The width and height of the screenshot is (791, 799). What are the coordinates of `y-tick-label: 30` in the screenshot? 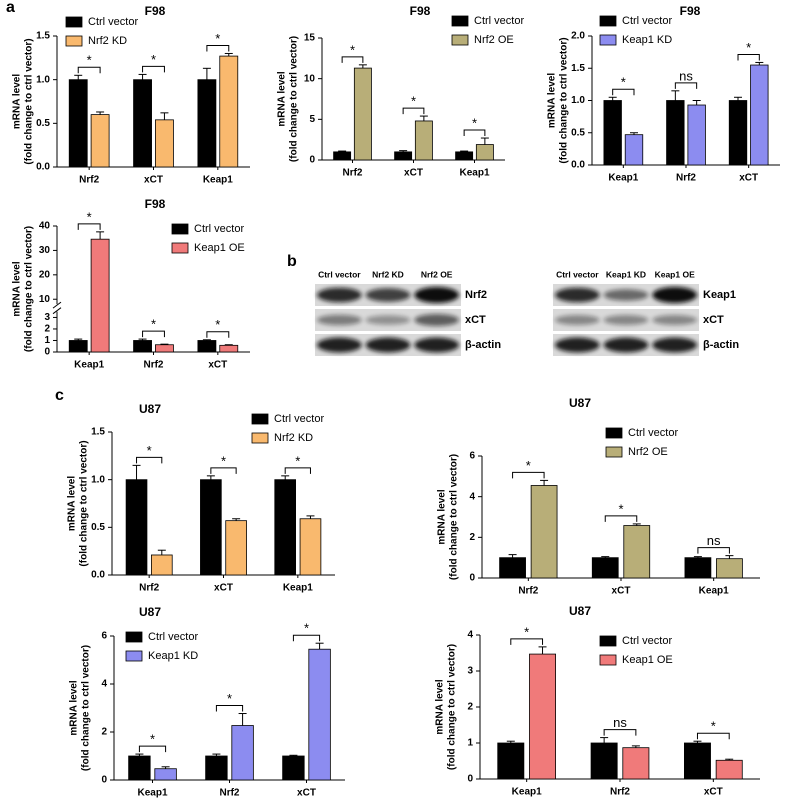 It's located at (45, 250).